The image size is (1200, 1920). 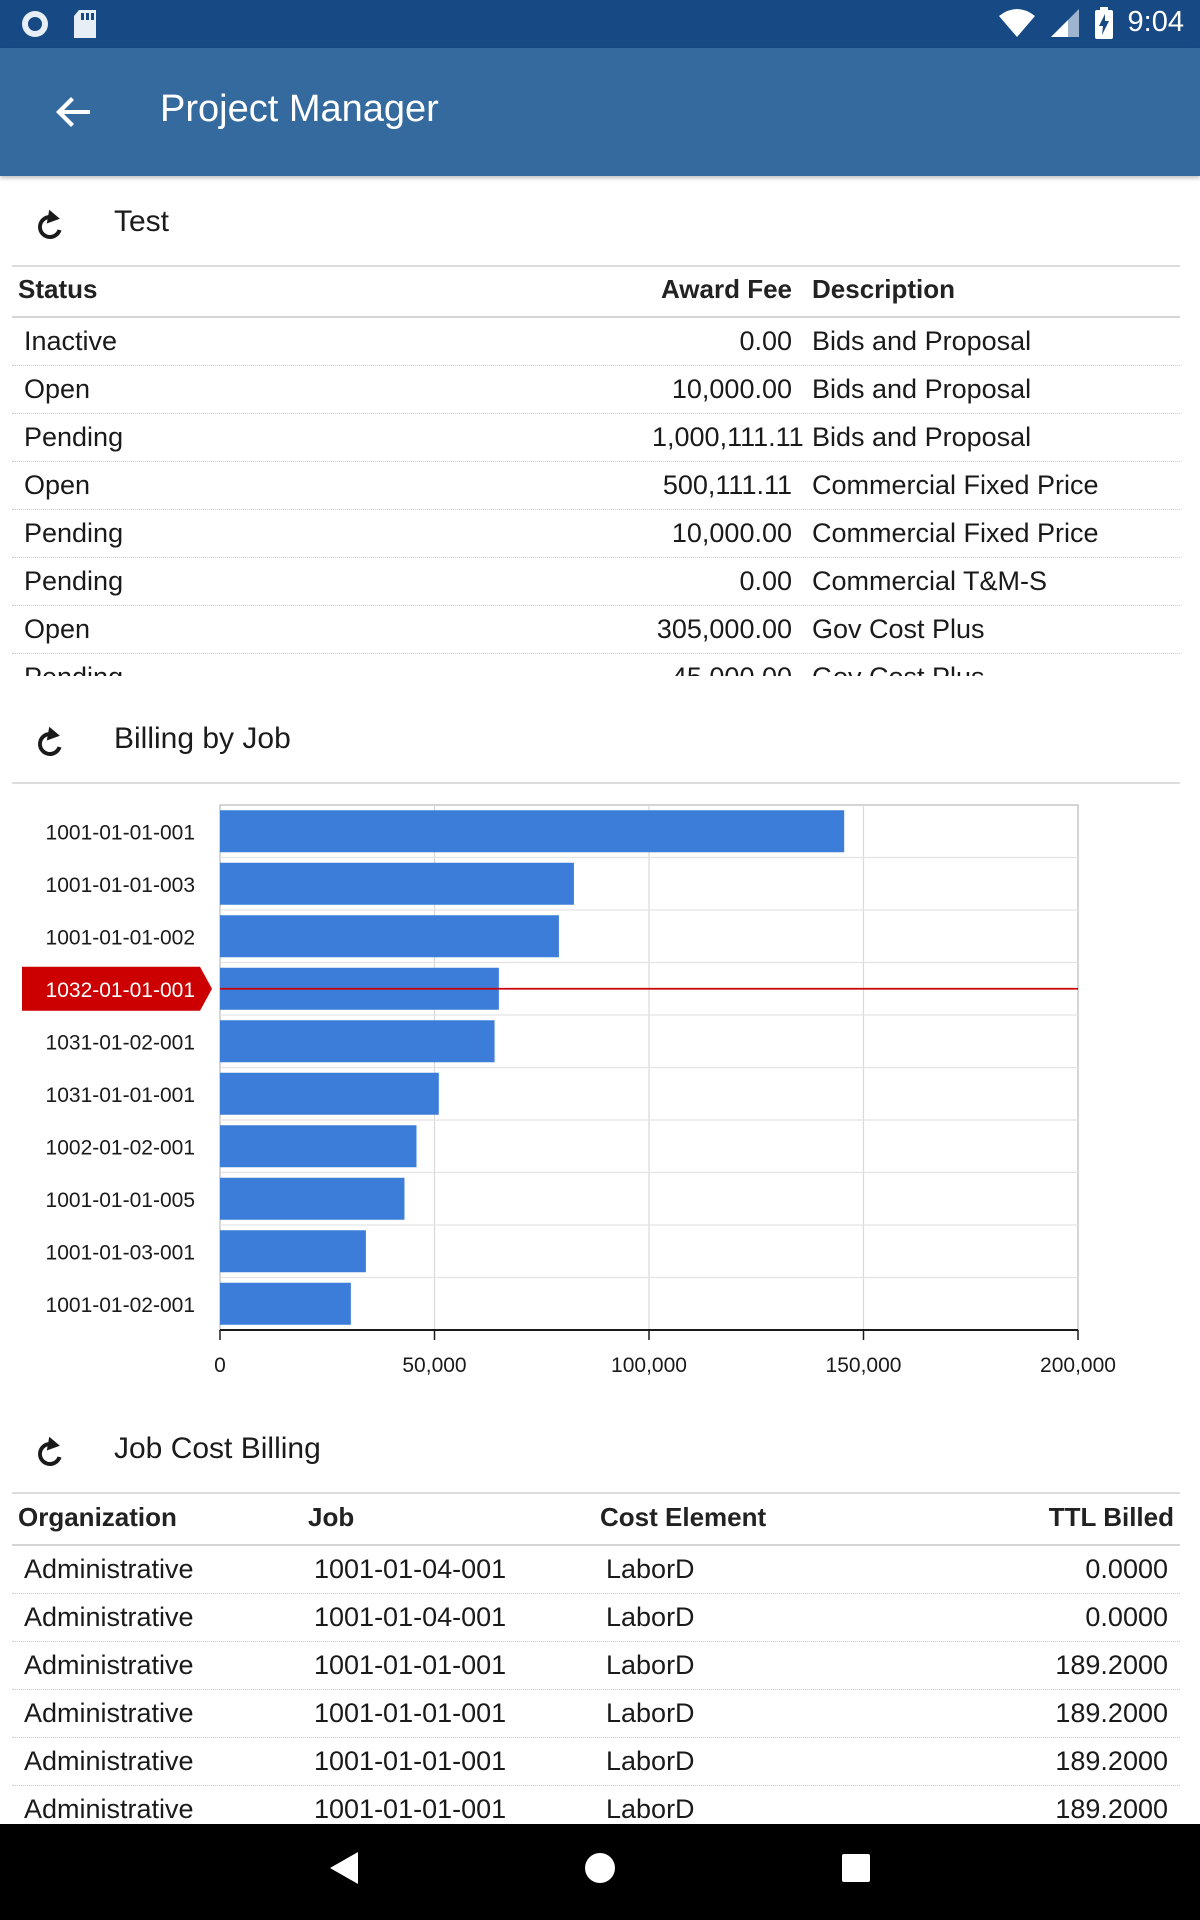 What do you see at coordinates (120, 1042) in the screenshot?
I see `category-label: 1031-01-02-001` at bounding box center [120, 1042].